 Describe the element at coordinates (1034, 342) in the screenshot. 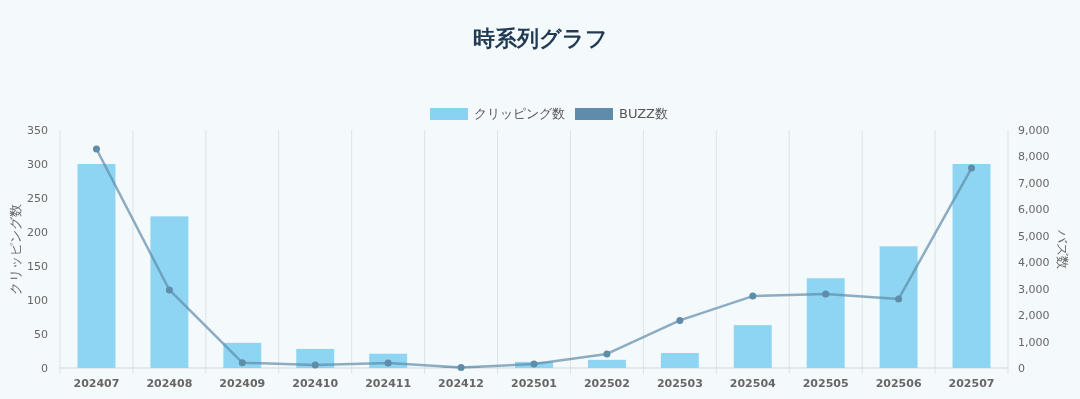

I see `y2-tick-label: 1,000` at that location.